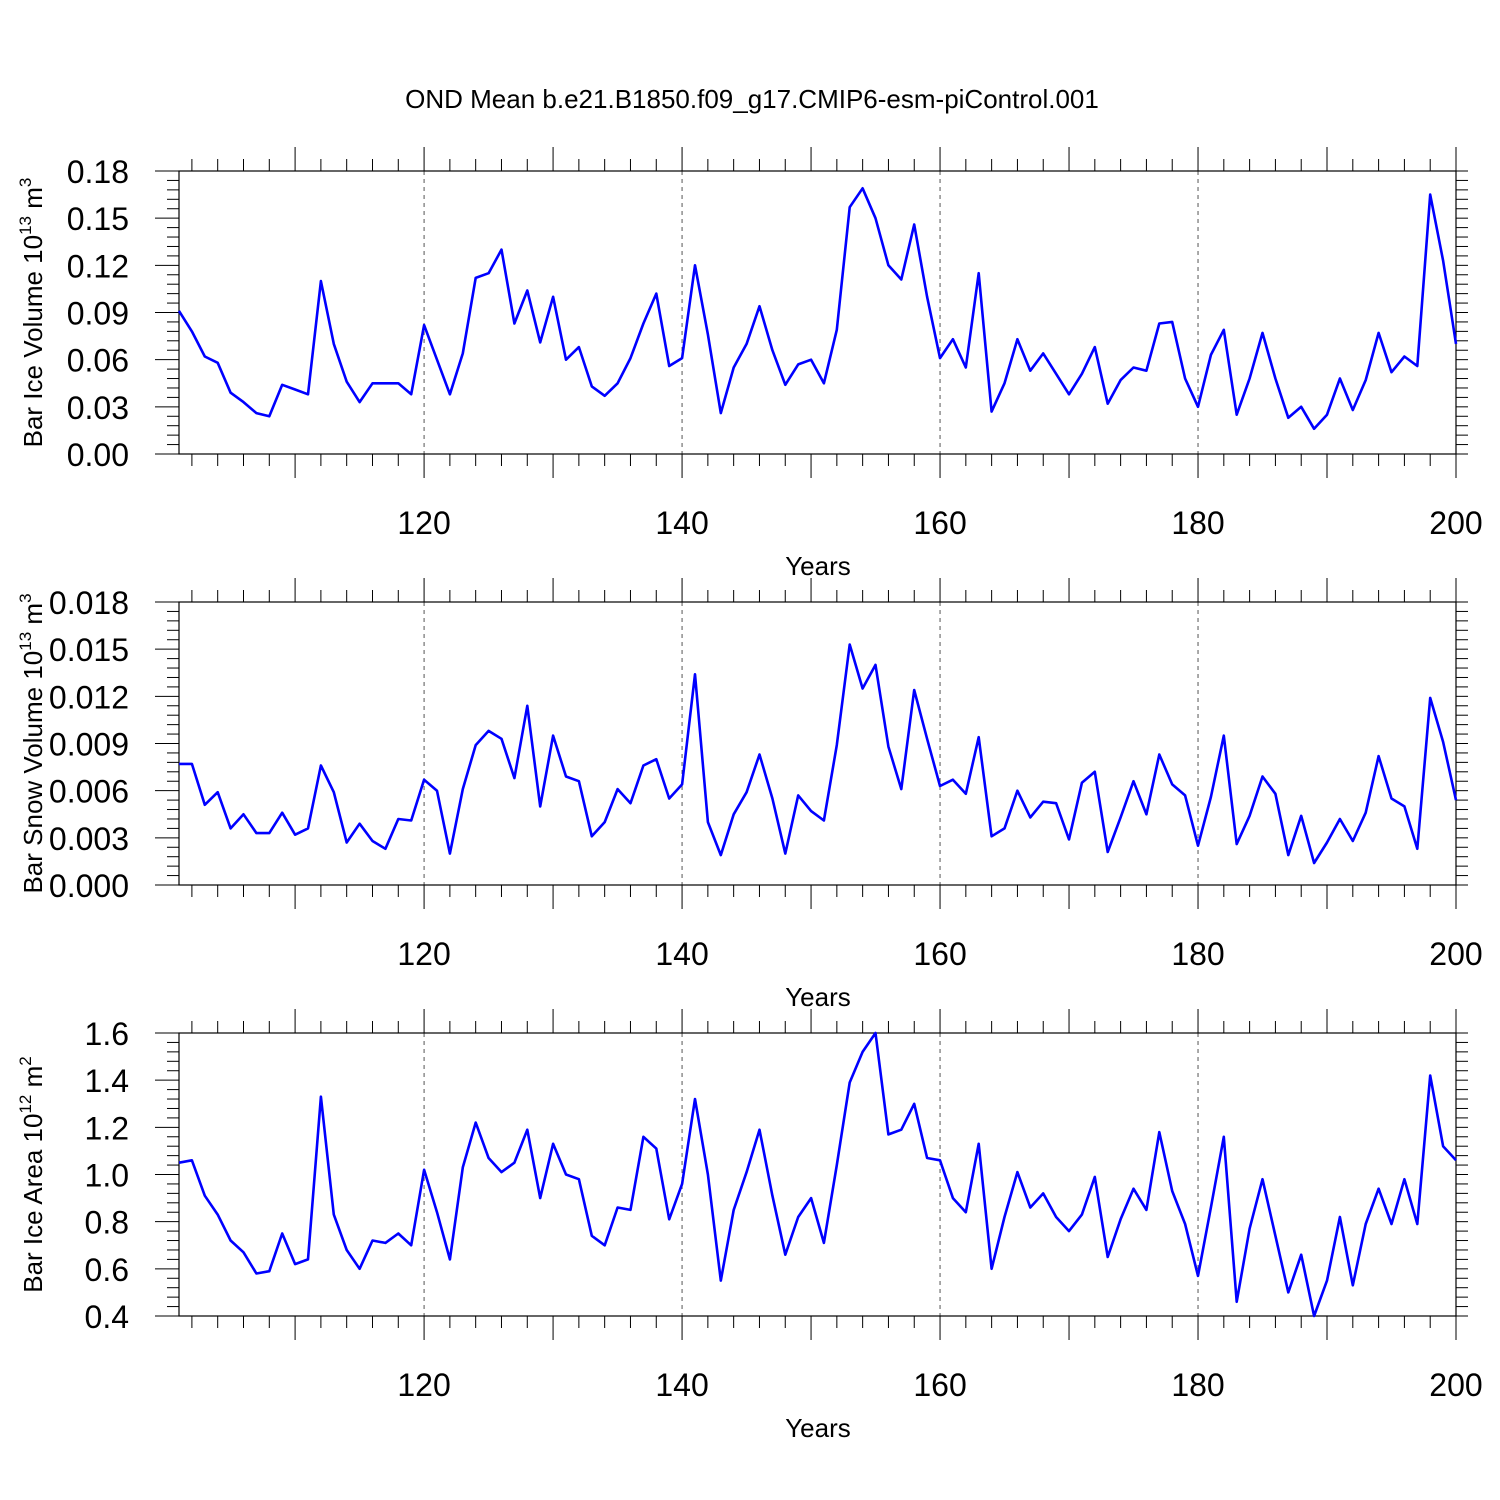 The image size is (1500, 1500). Describe the element at coordinates (107, 1223) in the screenshot. I see `y-tick-label: 0.8` at that location.